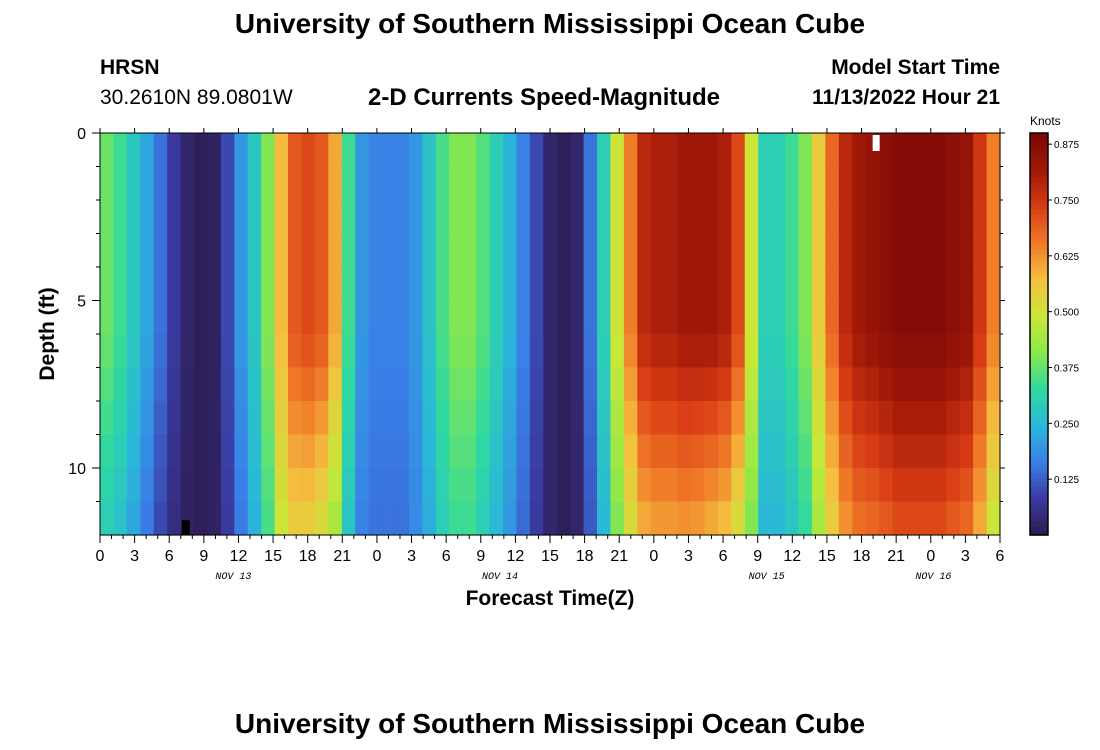 Image resolution: width=1100 pixels, height=750 pixels. What do you see at coordinates (480, 556) in the screenshot?
I see `x-tick-label: 9` at bounding box center [480, 556].